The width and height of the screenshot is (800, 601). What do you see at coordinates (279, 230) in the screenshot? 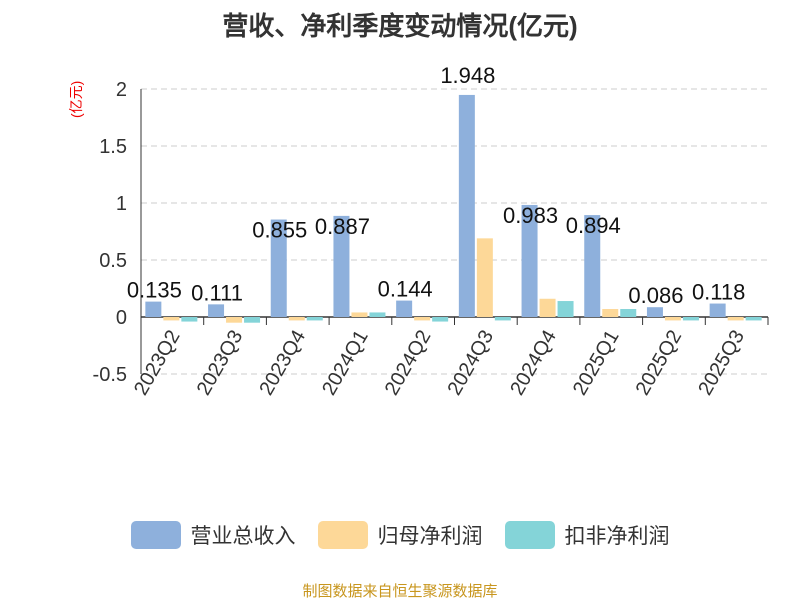
I see `data-label: 0.855` at bounding box center [279, 230].